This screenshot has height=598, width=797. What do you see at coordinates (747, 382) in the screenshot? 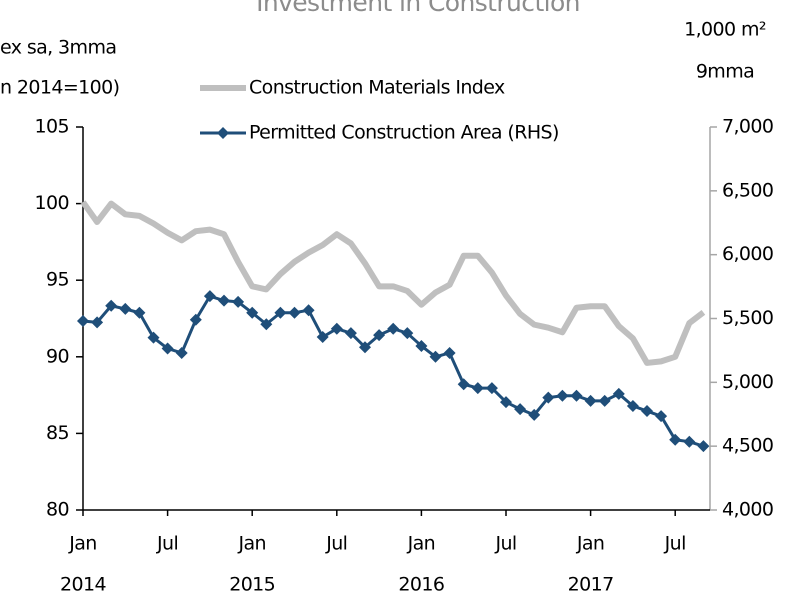
I see `y2-tick-label: 5,000` at bounding box center [747, 382].